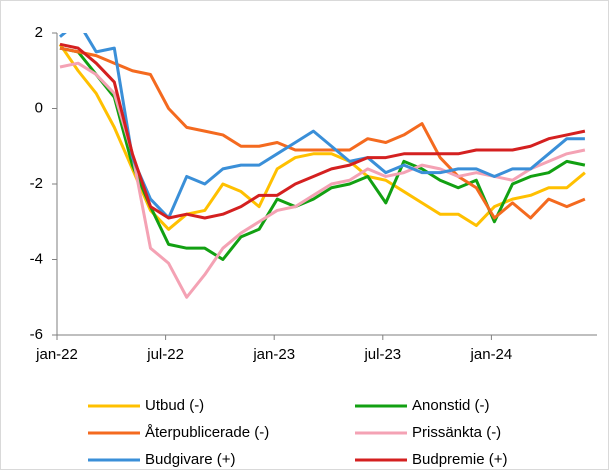 The height and width of the screenshot is (470, 609). What do you see at coordinates (273, 354) in the screenshot?
I see `x-tick-label: jan-23` at bounding box center [273, 354].